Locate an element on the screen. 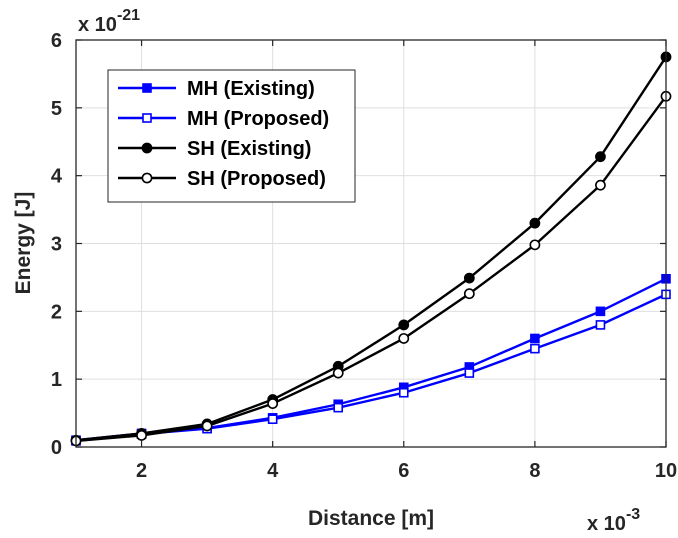 This screenshot has height=538, width=678. x-tick-labels: 2 4 6 8 10 is located at coordinates (406, 471).